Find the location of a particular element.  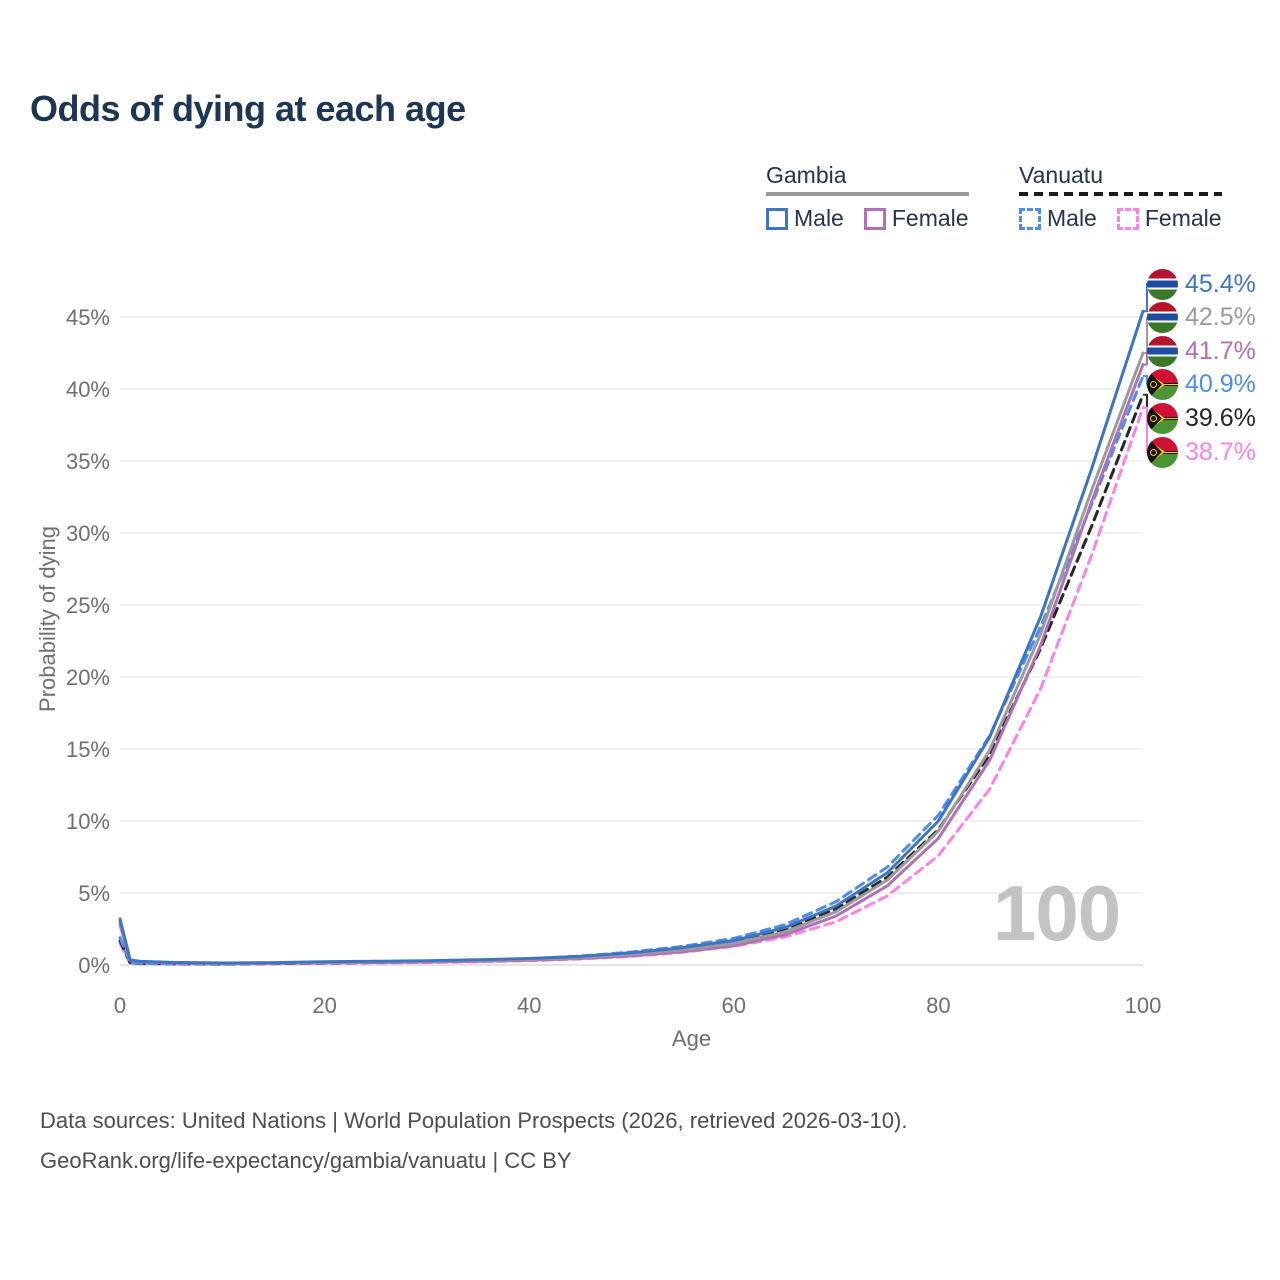

y-tick-label: 45% is located at coordinates (88, 317).